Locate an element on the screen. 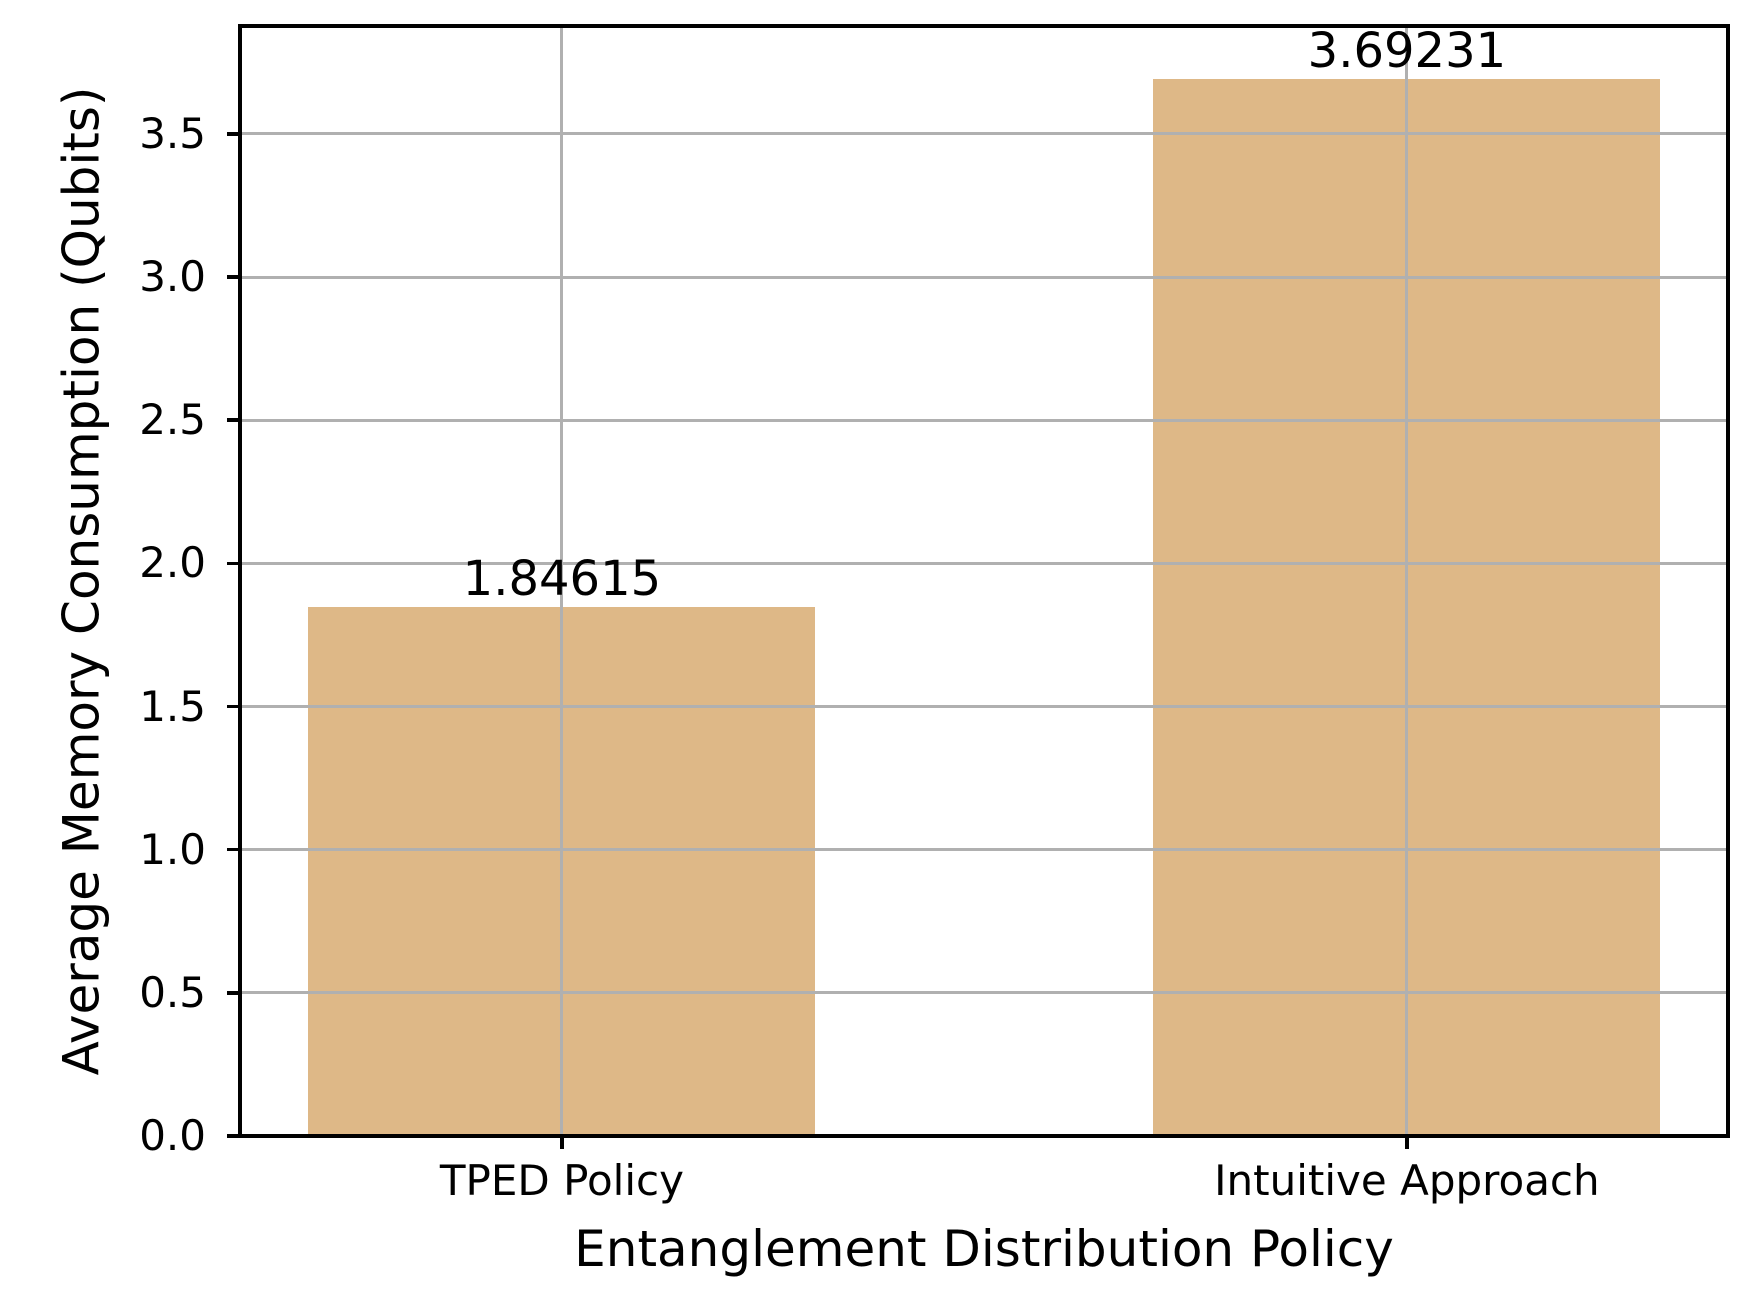 This screenshot has height=1295, width=1752. x-axis-title: Entanglement Distribution Policy is located at coordinates (984, 1249).